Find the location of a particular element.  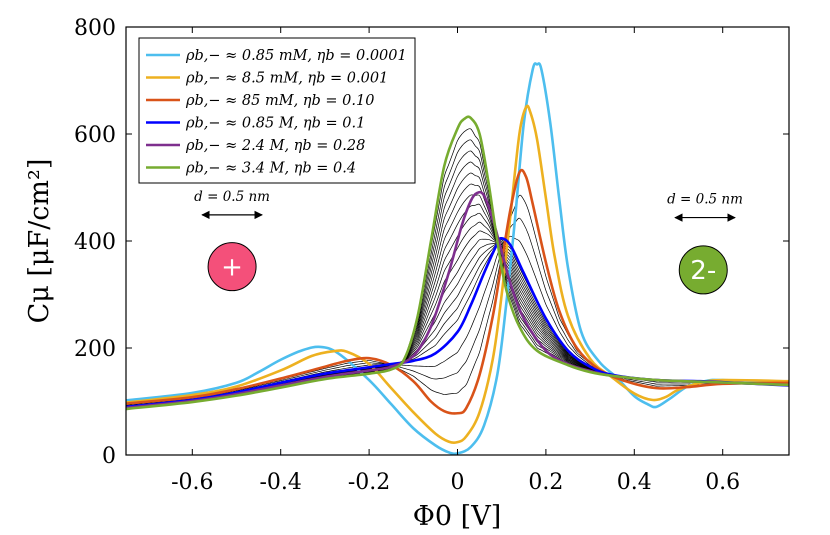

legend-label: ρb,− ≈ 85 mM, ηb = 0.10 is located at coordinates (279, 101).